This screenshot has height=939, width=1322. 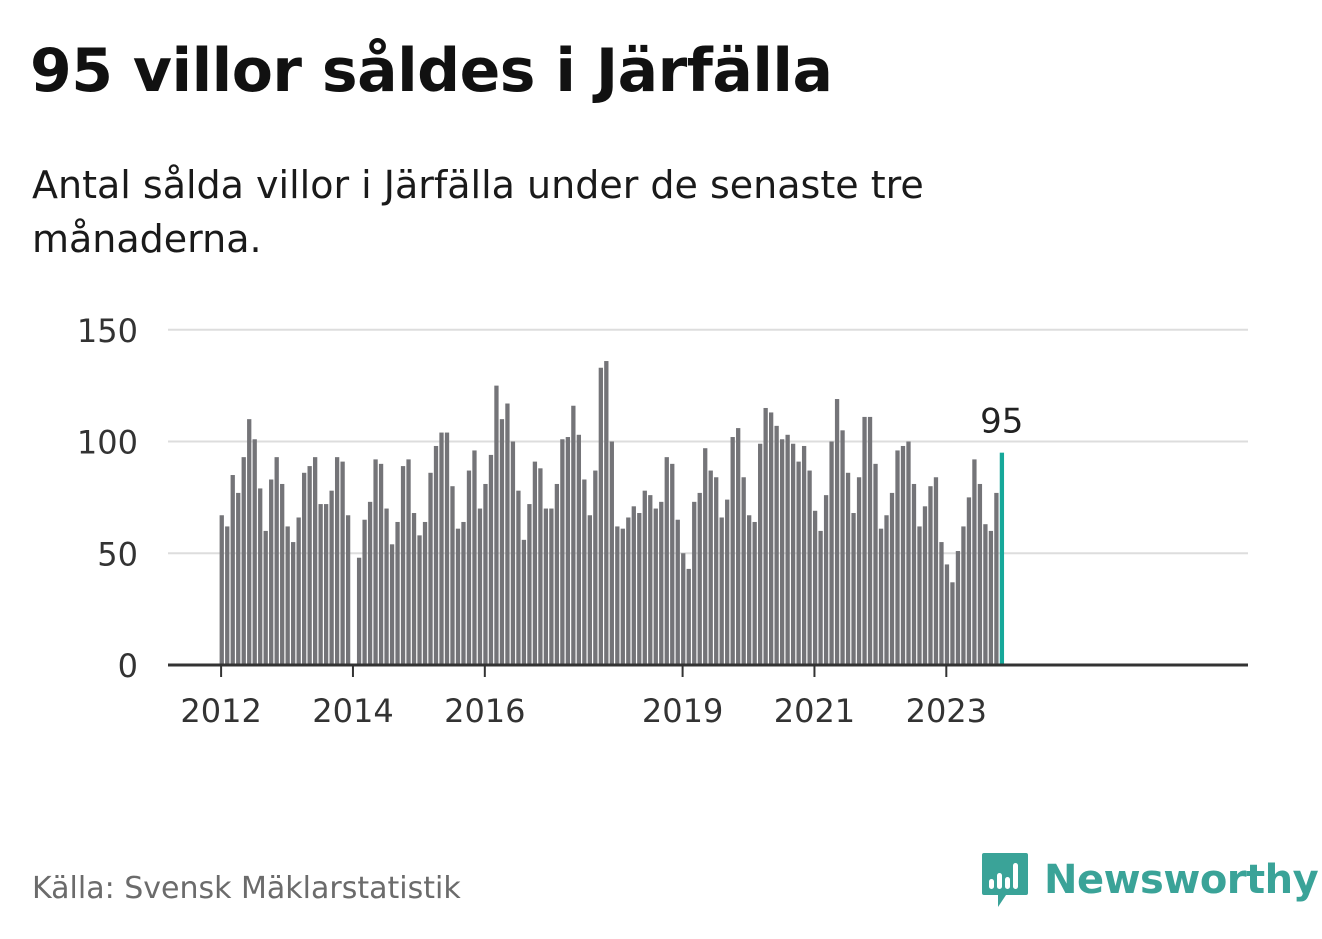 I want to click on brand-name: Newsworthy, so click(x=1181, y=880).